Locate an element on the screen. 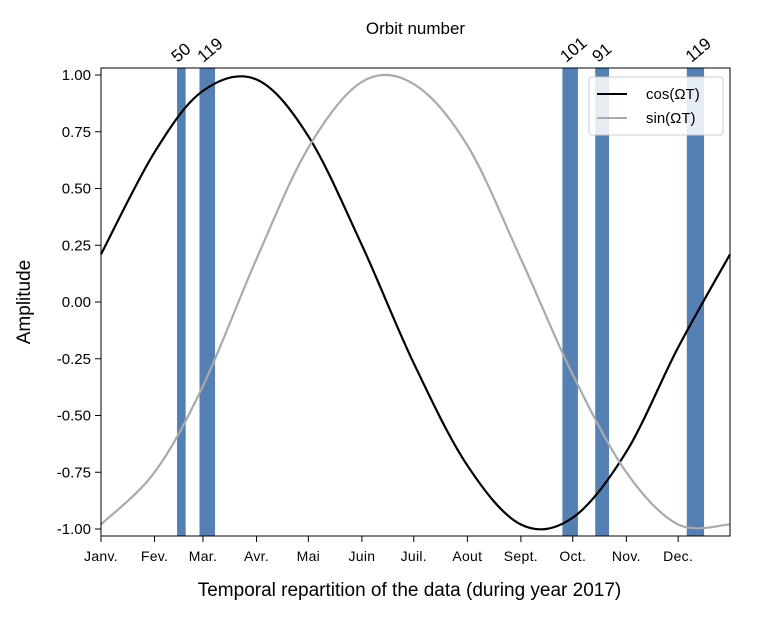  x-tick-label-7: Aout is located at coordinates (467, 556).